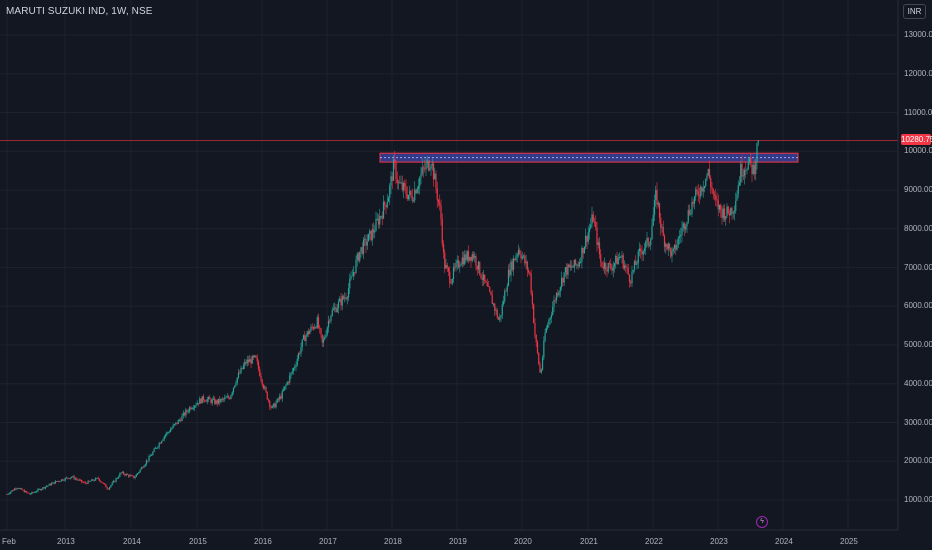  What do you see at coordinates (762, 522) in the screenshot?
I see `lightning-icon: ϟ` at bounding box center [762, 522].